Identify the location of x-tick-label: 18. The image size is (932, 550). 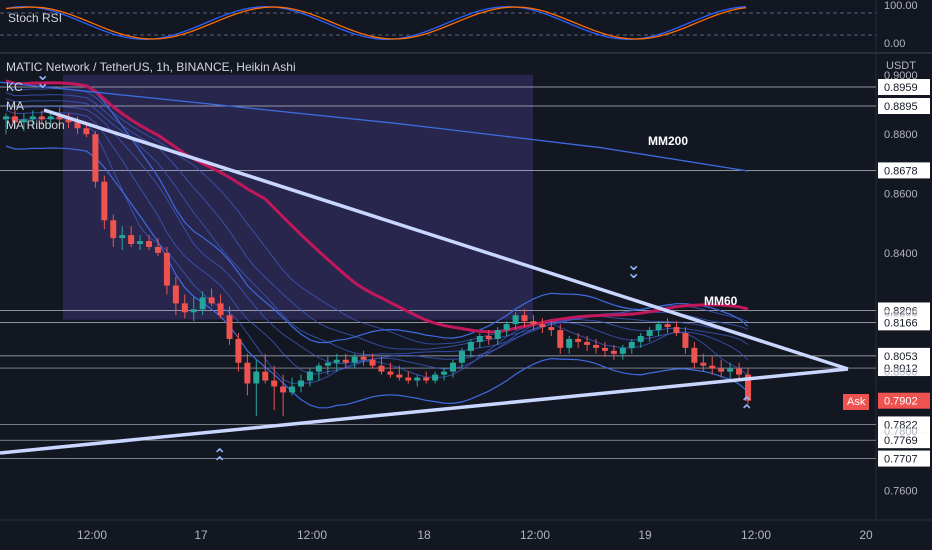
(424, 535).